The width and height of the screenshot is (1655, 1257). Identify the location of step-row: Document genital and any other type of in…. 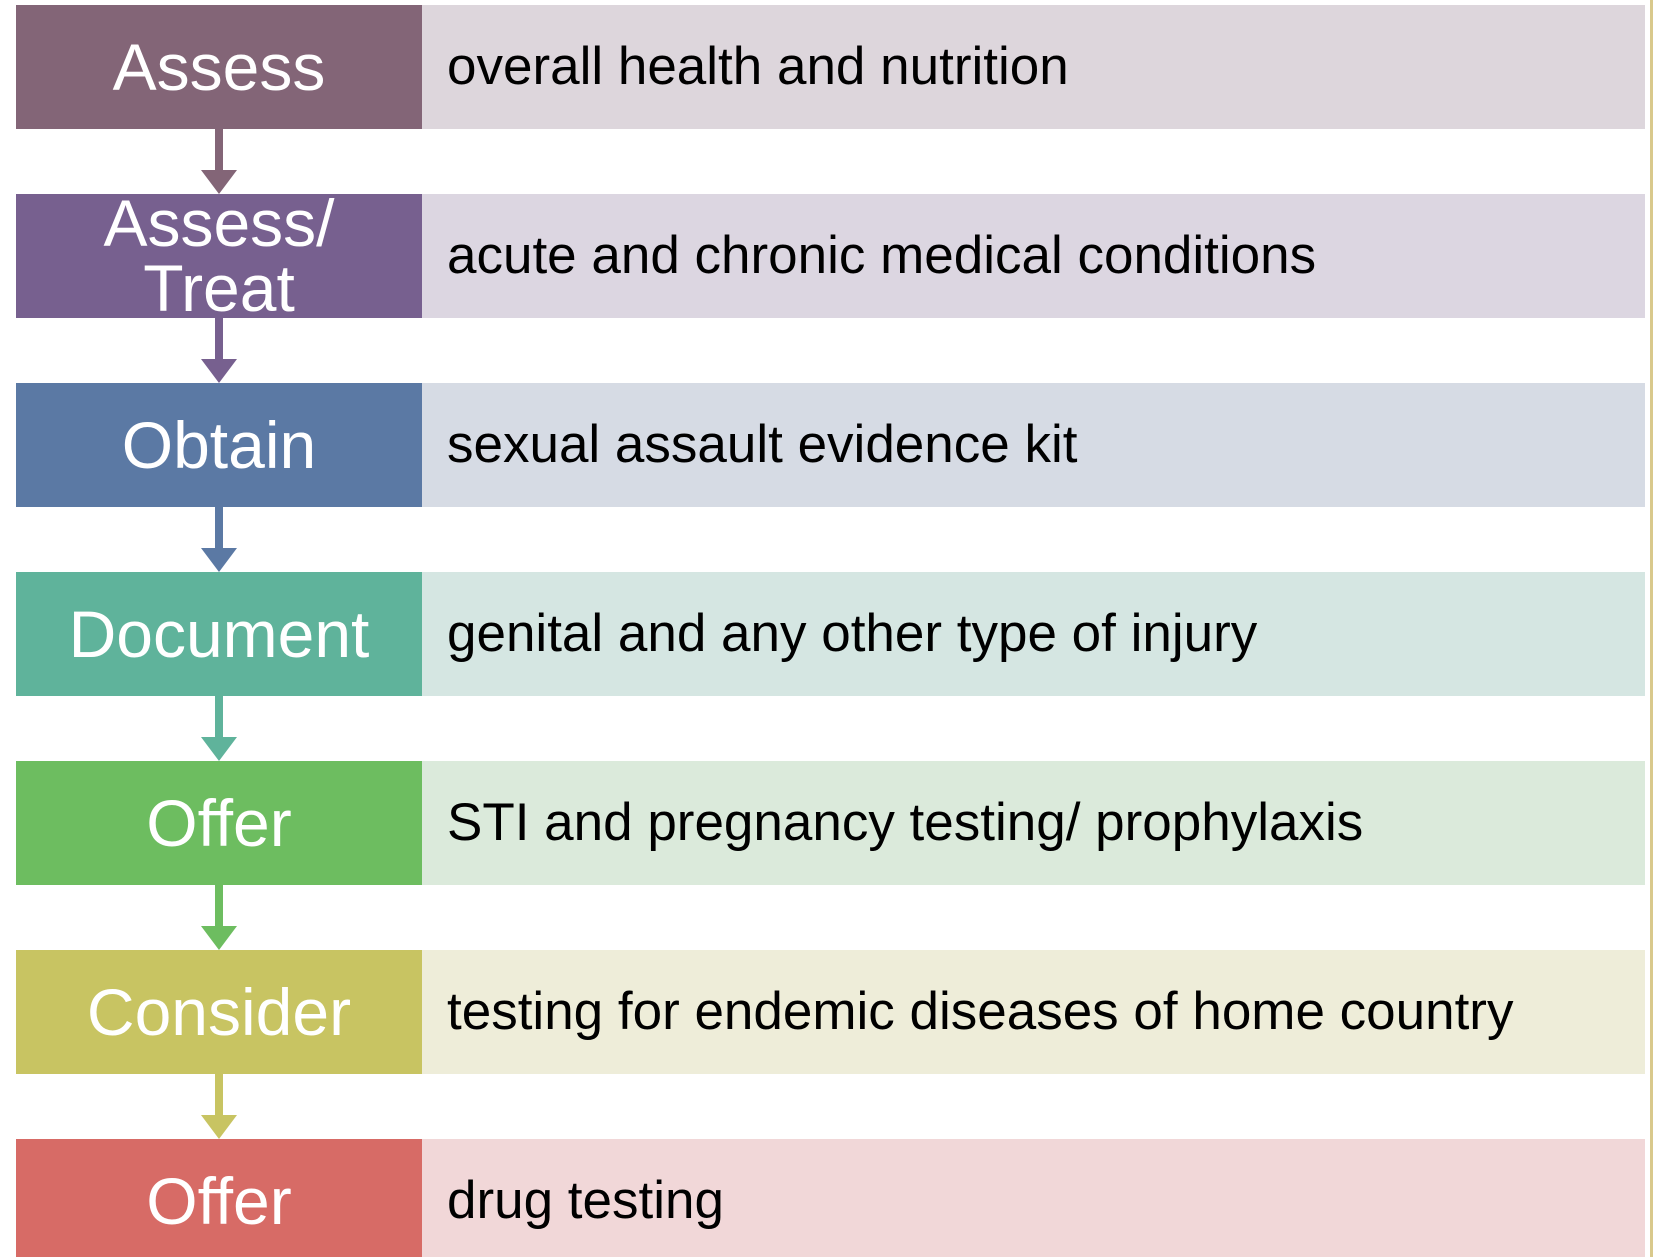
(830, 634).